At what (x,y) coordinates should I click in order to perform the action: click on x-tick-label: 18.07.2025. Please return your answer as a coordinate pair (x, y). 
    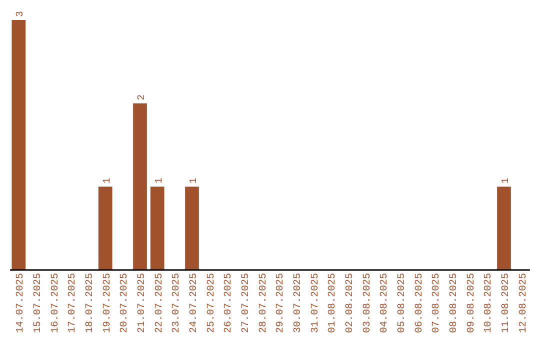
    Looking at the image, I should click on (90, 303).